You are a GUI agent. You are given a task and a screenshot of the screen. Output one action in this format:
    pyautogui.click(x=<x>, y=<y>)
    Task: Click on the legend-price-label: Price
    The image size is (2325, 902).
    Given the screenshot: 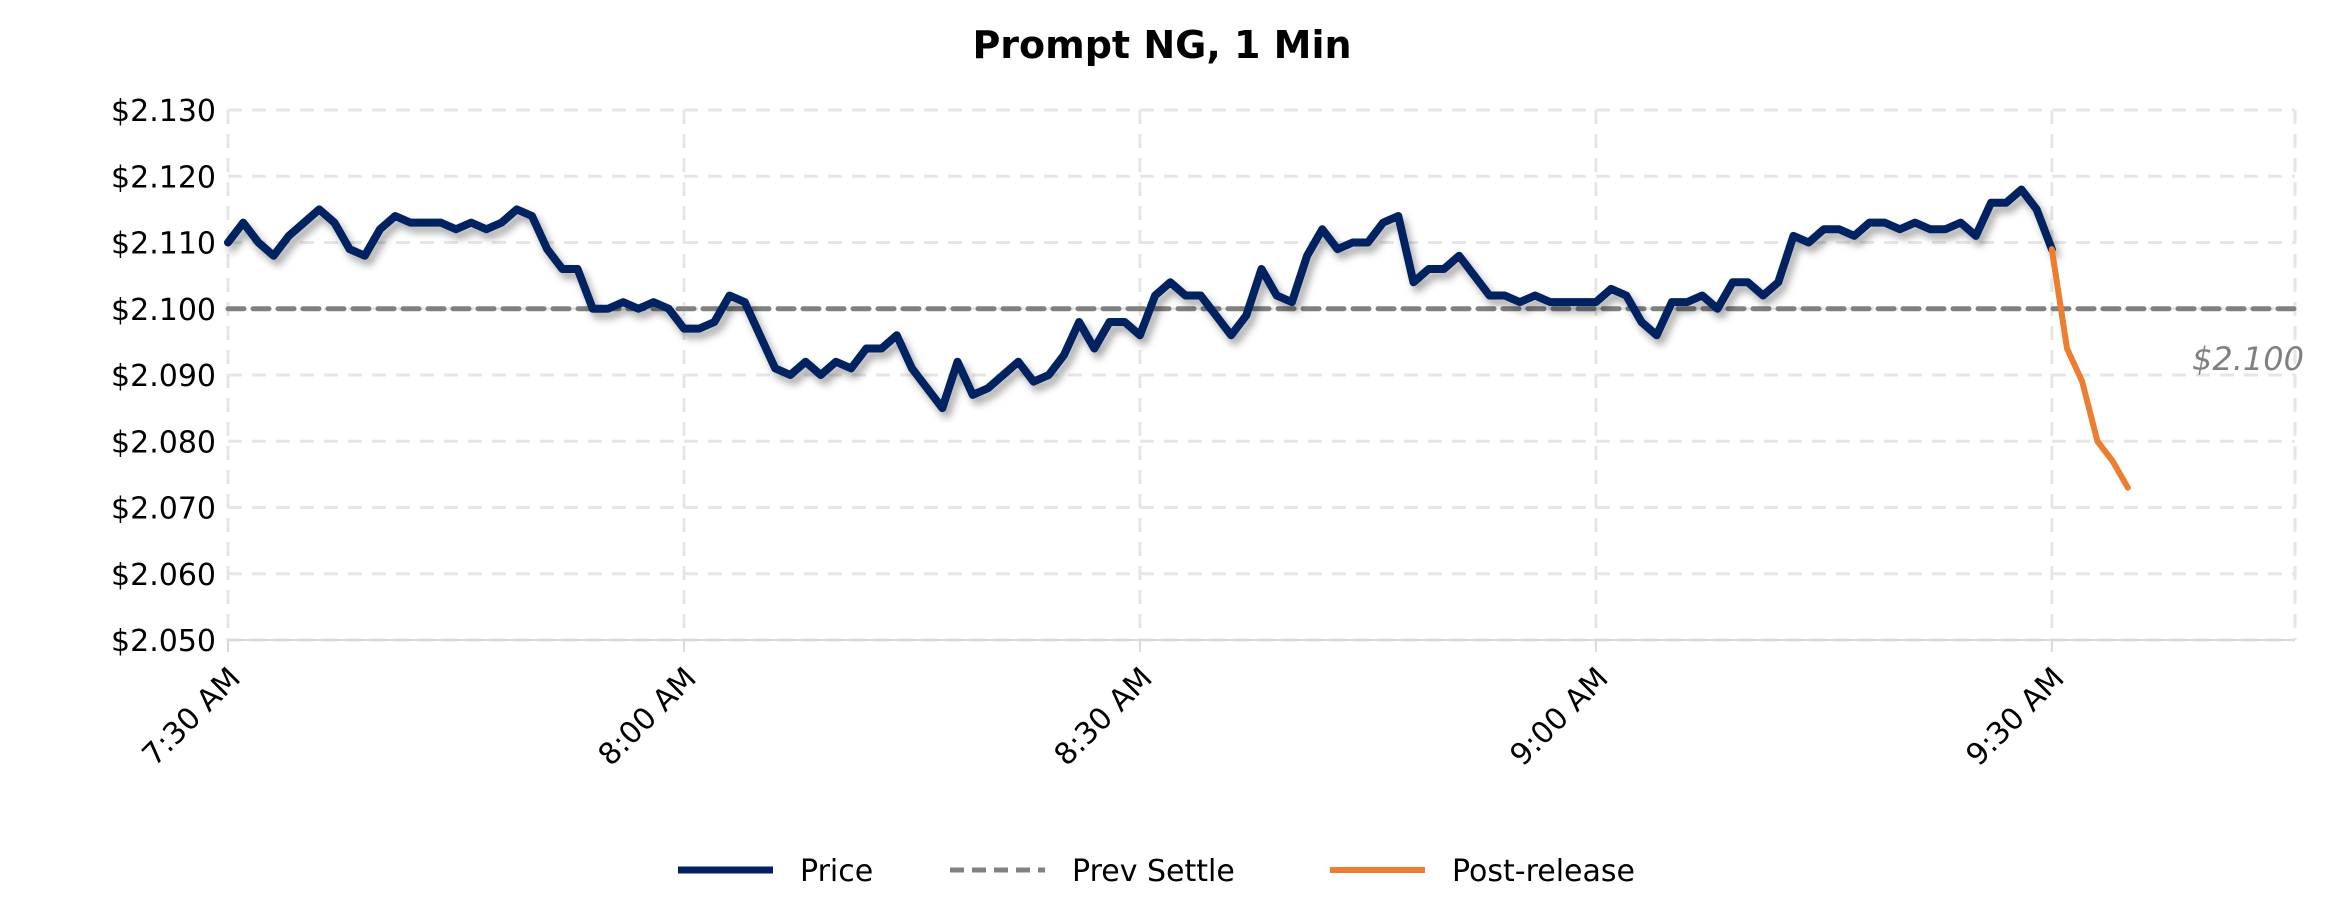 What is the action you would take?
    pyautogui.click(x=836, y=871)
    